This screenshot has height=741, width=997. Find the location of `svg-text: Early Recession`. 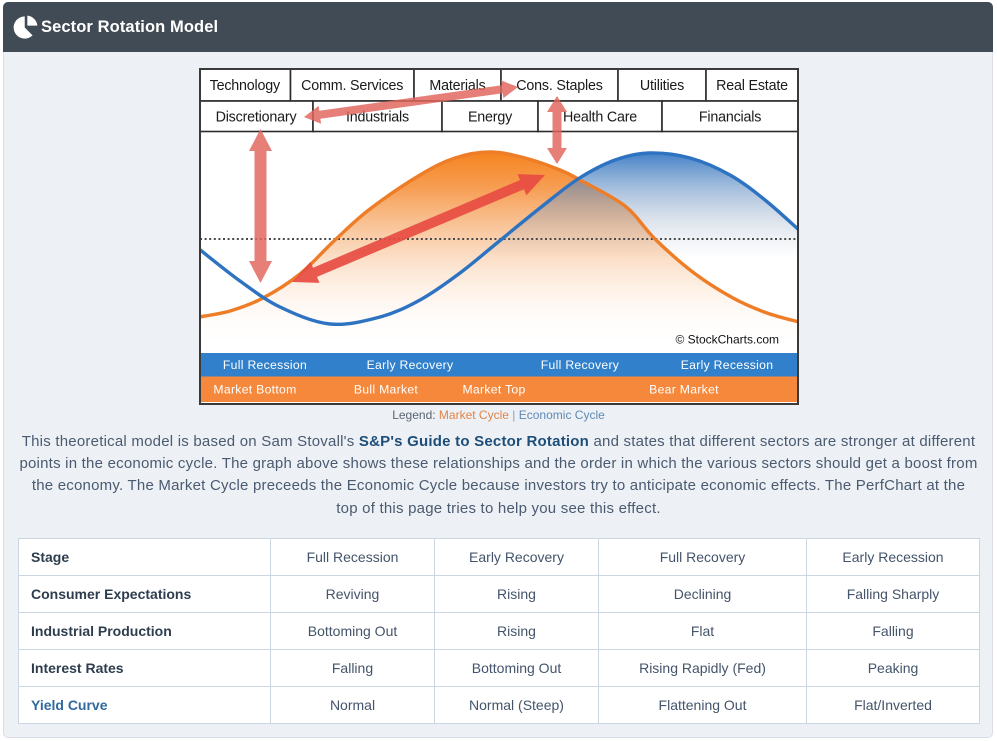

svg-text: Early Recession is located at coordinates (727, 365).